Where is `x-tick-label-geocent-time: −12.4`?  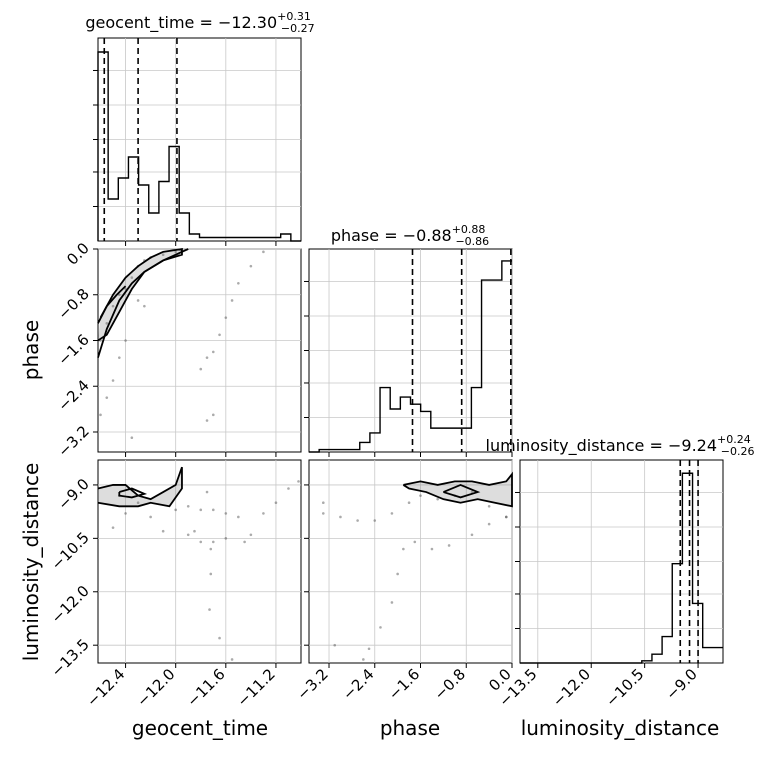 x-tick-label-geocent-time: −12.4 is located at coordinates (105, 687).